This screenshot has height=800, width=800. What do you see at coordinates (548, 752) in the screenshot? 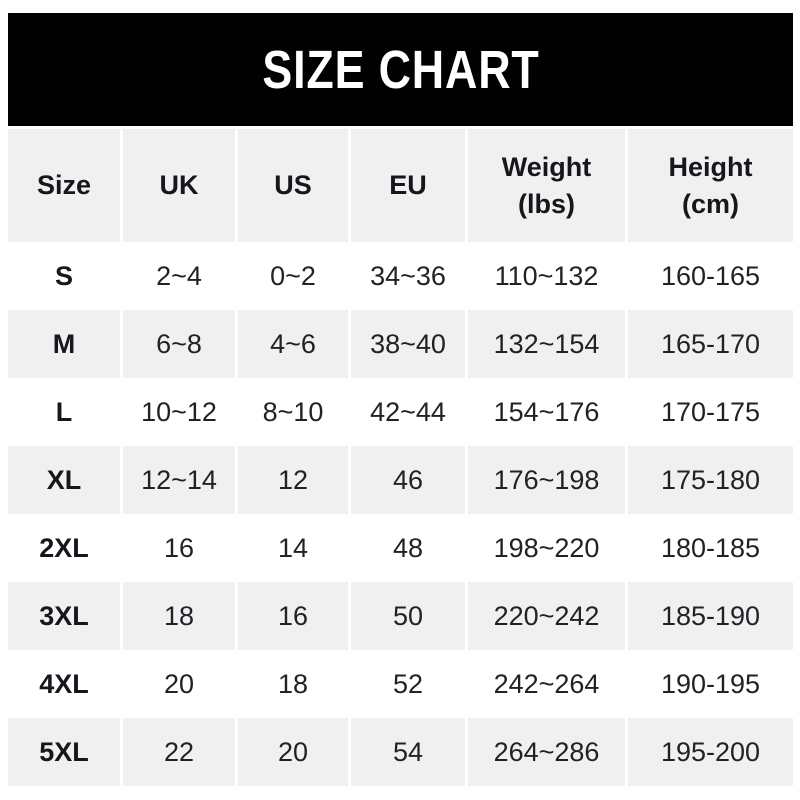
I see `cell-weight-lbs: 264~286` at bounding box center [548, 752].